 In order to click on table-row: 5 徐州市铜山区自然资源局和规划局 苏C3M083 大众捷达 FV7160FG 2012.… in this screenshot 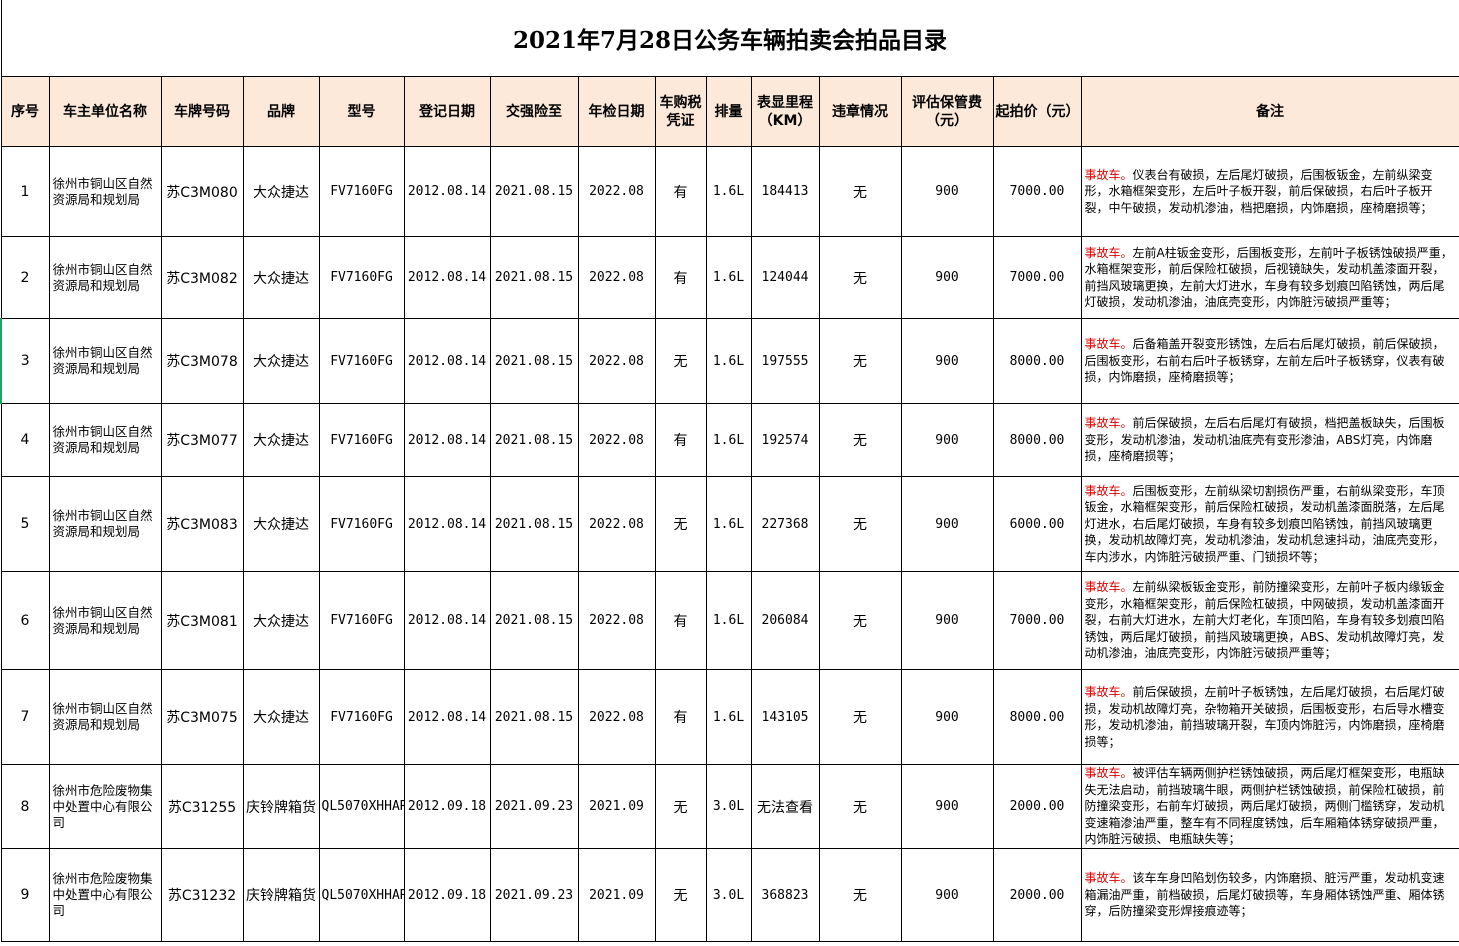, I will do `click(729, 524)`.